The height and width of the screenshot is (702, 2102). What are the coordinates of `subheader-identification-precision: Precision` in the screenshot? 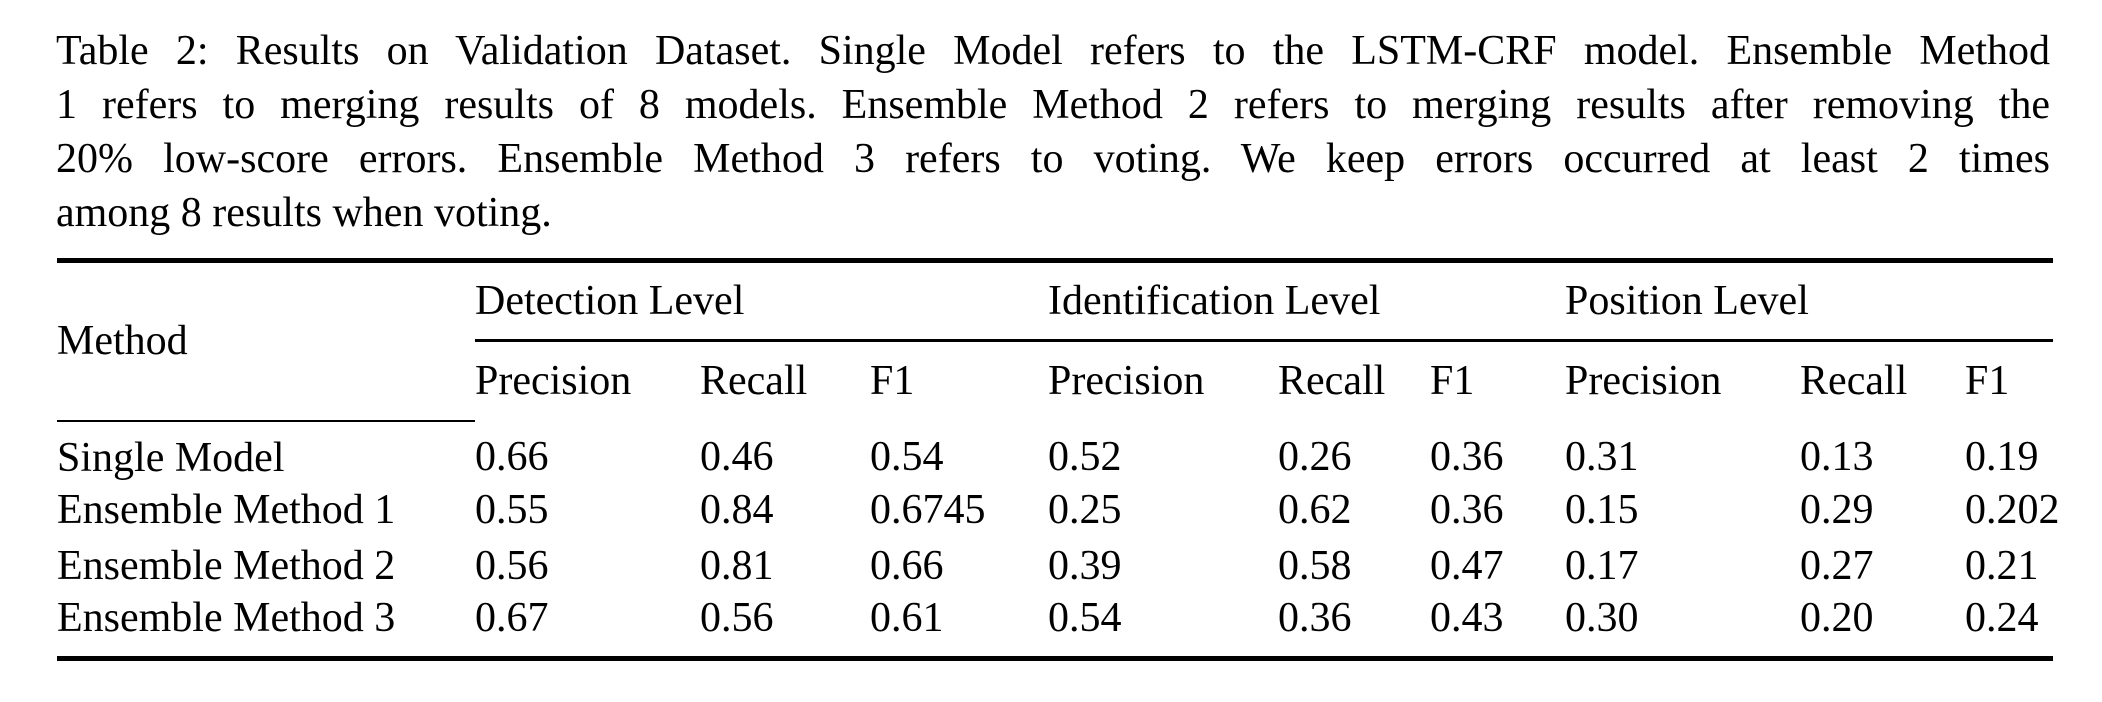 It's located at (1126, 381).